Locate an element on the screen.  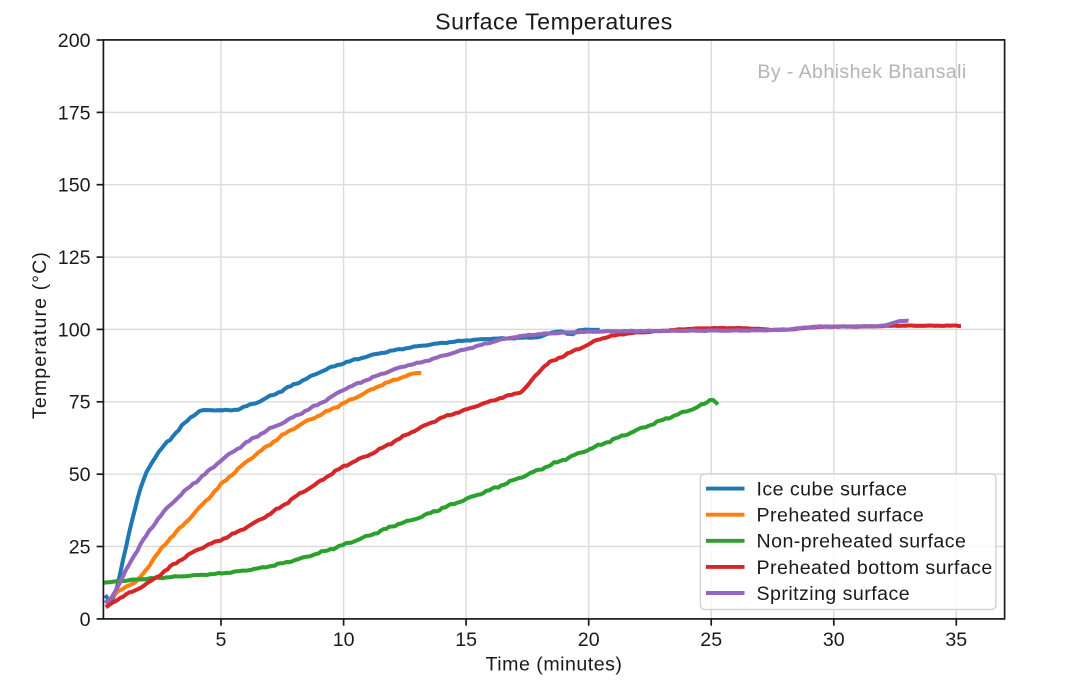
svg-text: 200 is located at coordinates (74, 41).